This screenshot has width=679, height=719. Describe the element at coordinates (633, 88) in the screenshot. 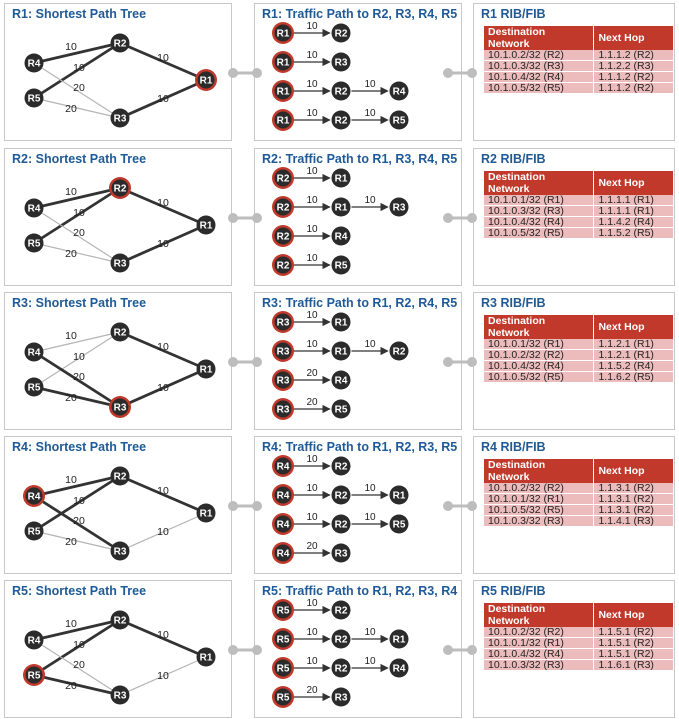

I see `next-hop-cell: 1.1.1.2 (R2)` at that location.